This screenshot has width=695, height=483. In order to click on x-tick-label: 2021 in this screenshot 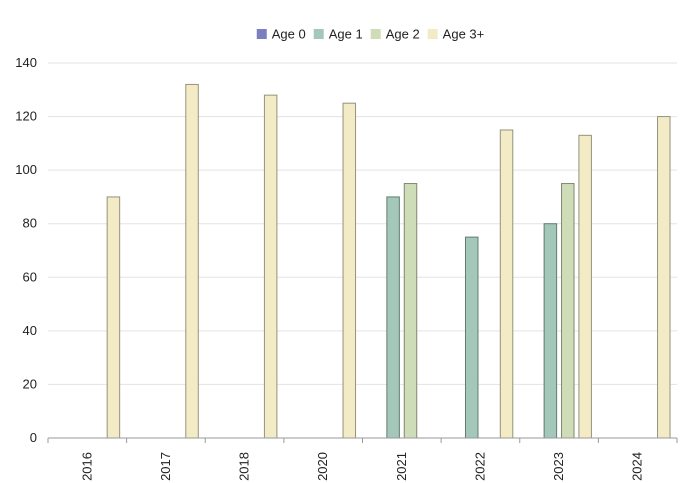, I will do `click(401, 466)`.